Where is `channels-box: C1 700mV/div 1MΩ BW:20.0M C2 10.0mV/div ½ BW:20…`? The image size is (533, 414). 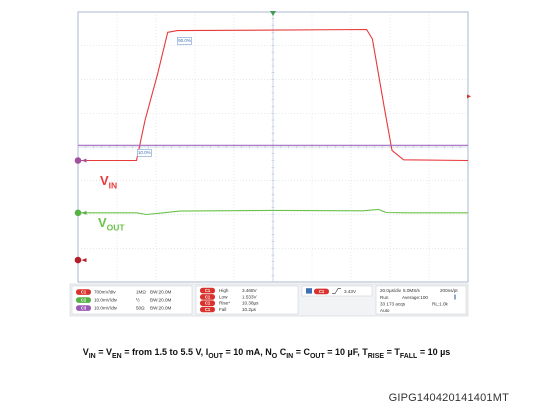
channels-box: C1 700mV/div 1MΩ BW:20.0M C2 10.0mV/div ½ BW:20… is located at coordinates (132, 300).